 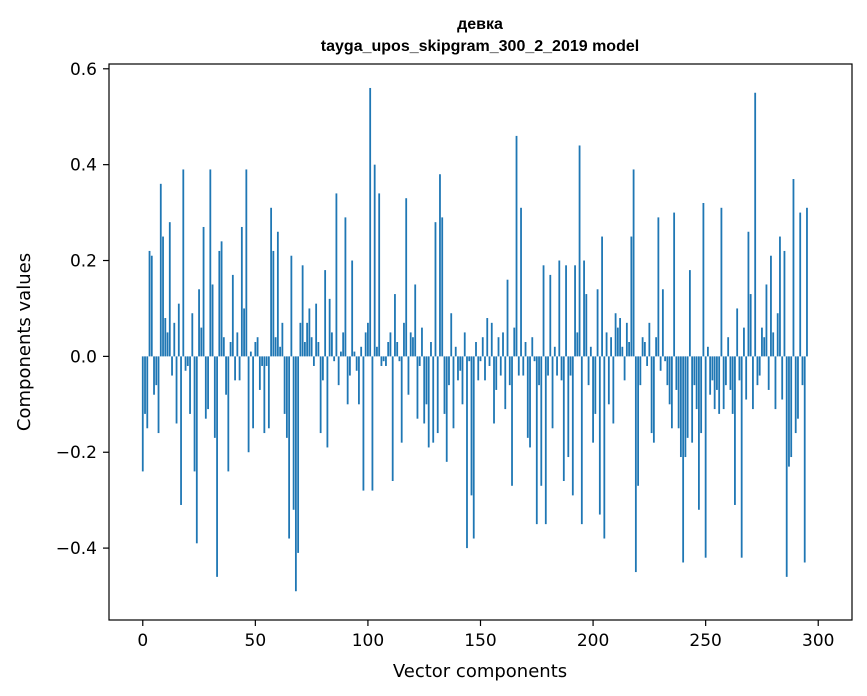 I want to click on x-tick-label: 50, so click(x=256, y=641).